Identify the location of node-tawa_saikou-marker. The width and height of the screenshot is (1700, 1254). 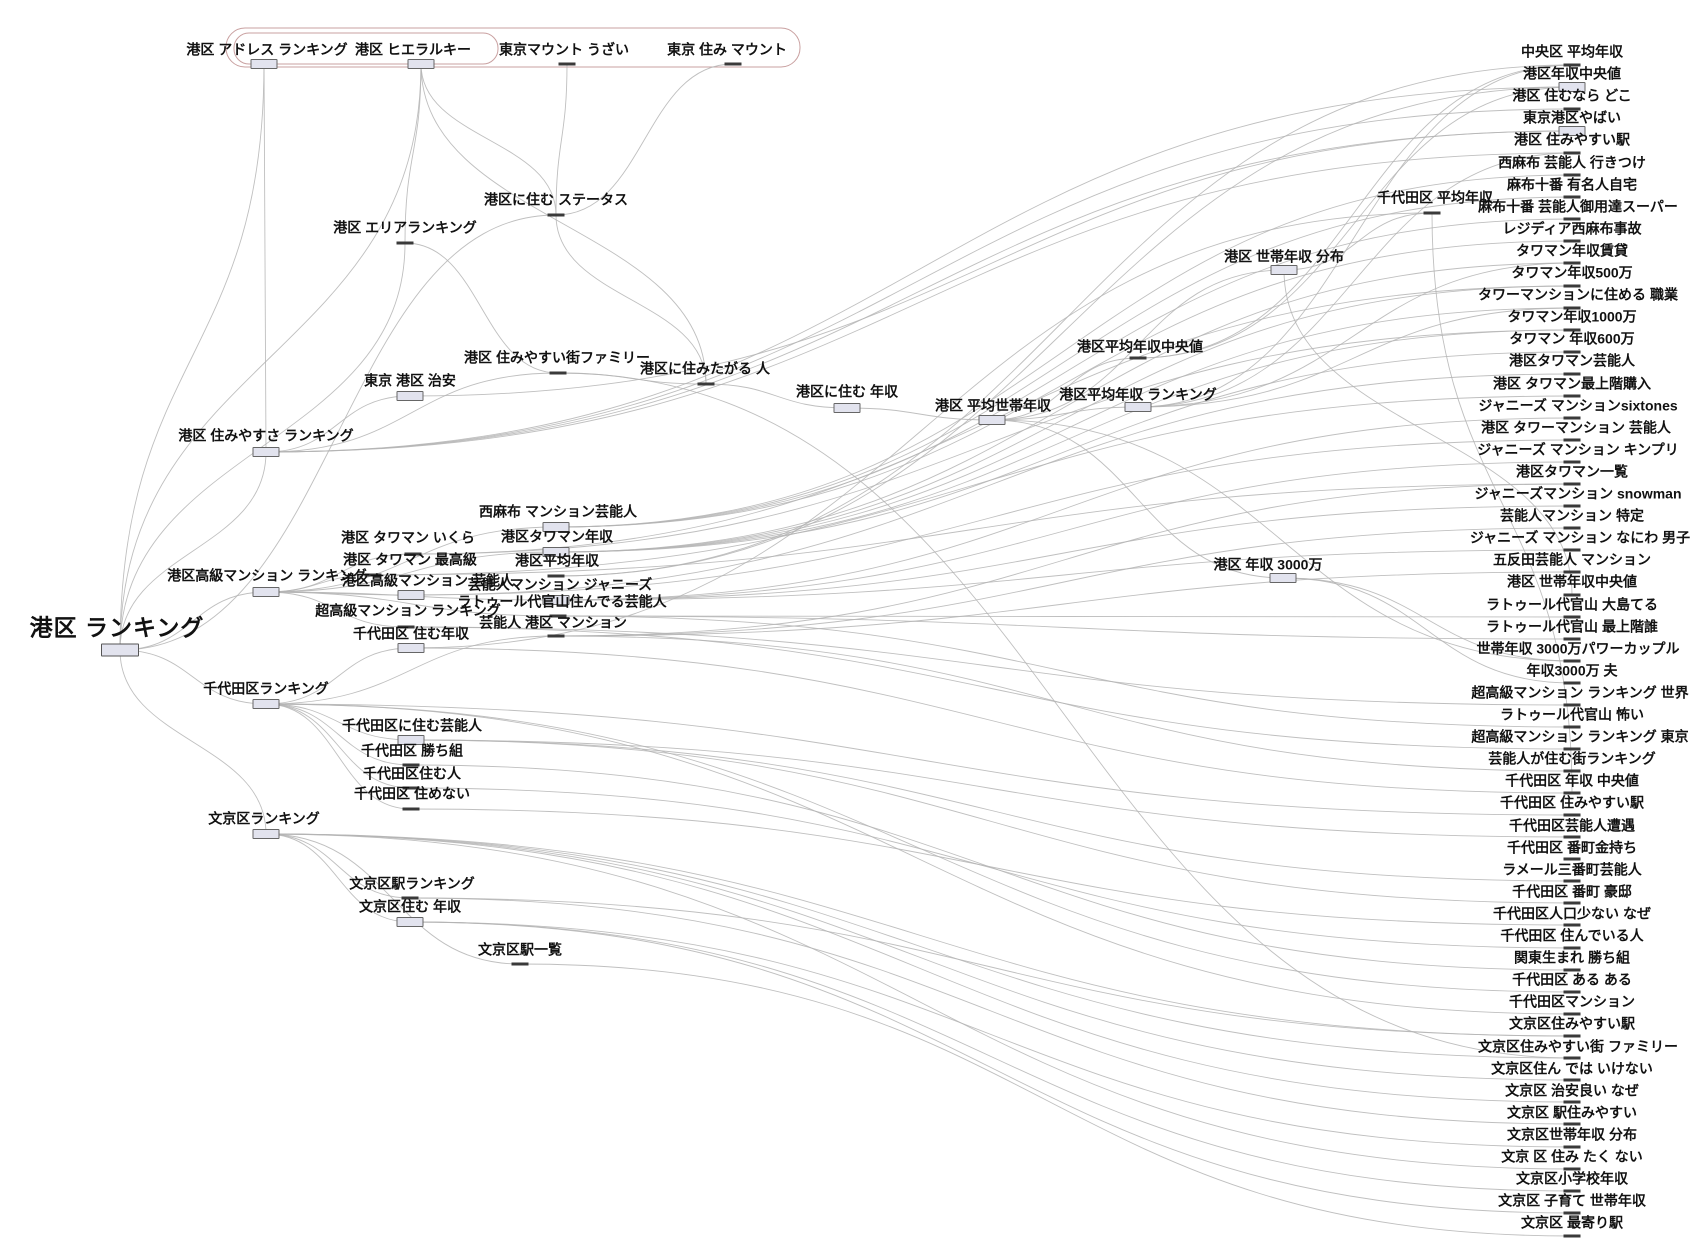
(373, 575).